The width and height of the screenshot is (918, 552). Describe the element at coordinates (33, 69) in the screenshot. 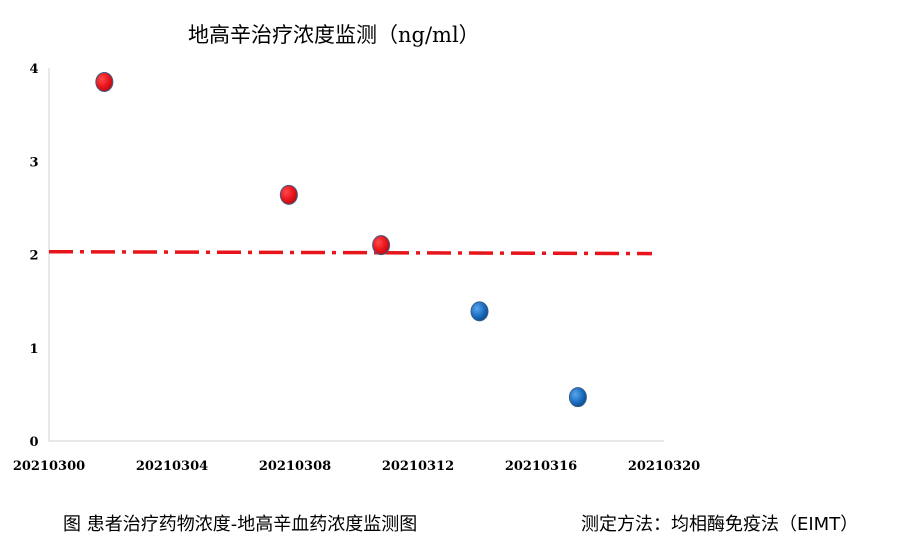

I see `y-tick-label: 4` at that location.